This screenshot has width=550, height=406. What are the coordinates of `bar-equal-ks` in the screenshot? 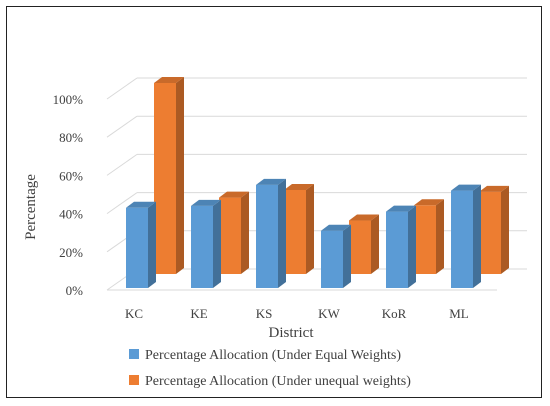 It's located at (271, 233).